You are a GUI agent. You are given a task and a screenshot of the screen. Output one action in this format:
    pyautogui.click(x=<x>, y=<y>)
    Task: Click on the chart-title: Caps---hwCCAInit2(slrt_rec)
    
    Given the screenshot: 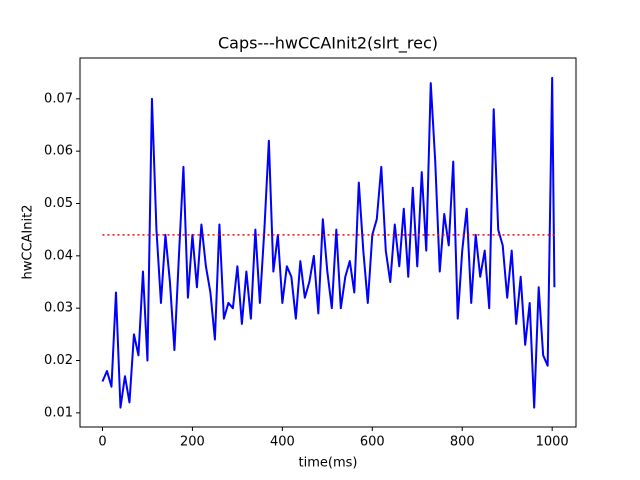 What is the action you would take?
    pyautogui.click(x=328, y=44)
    